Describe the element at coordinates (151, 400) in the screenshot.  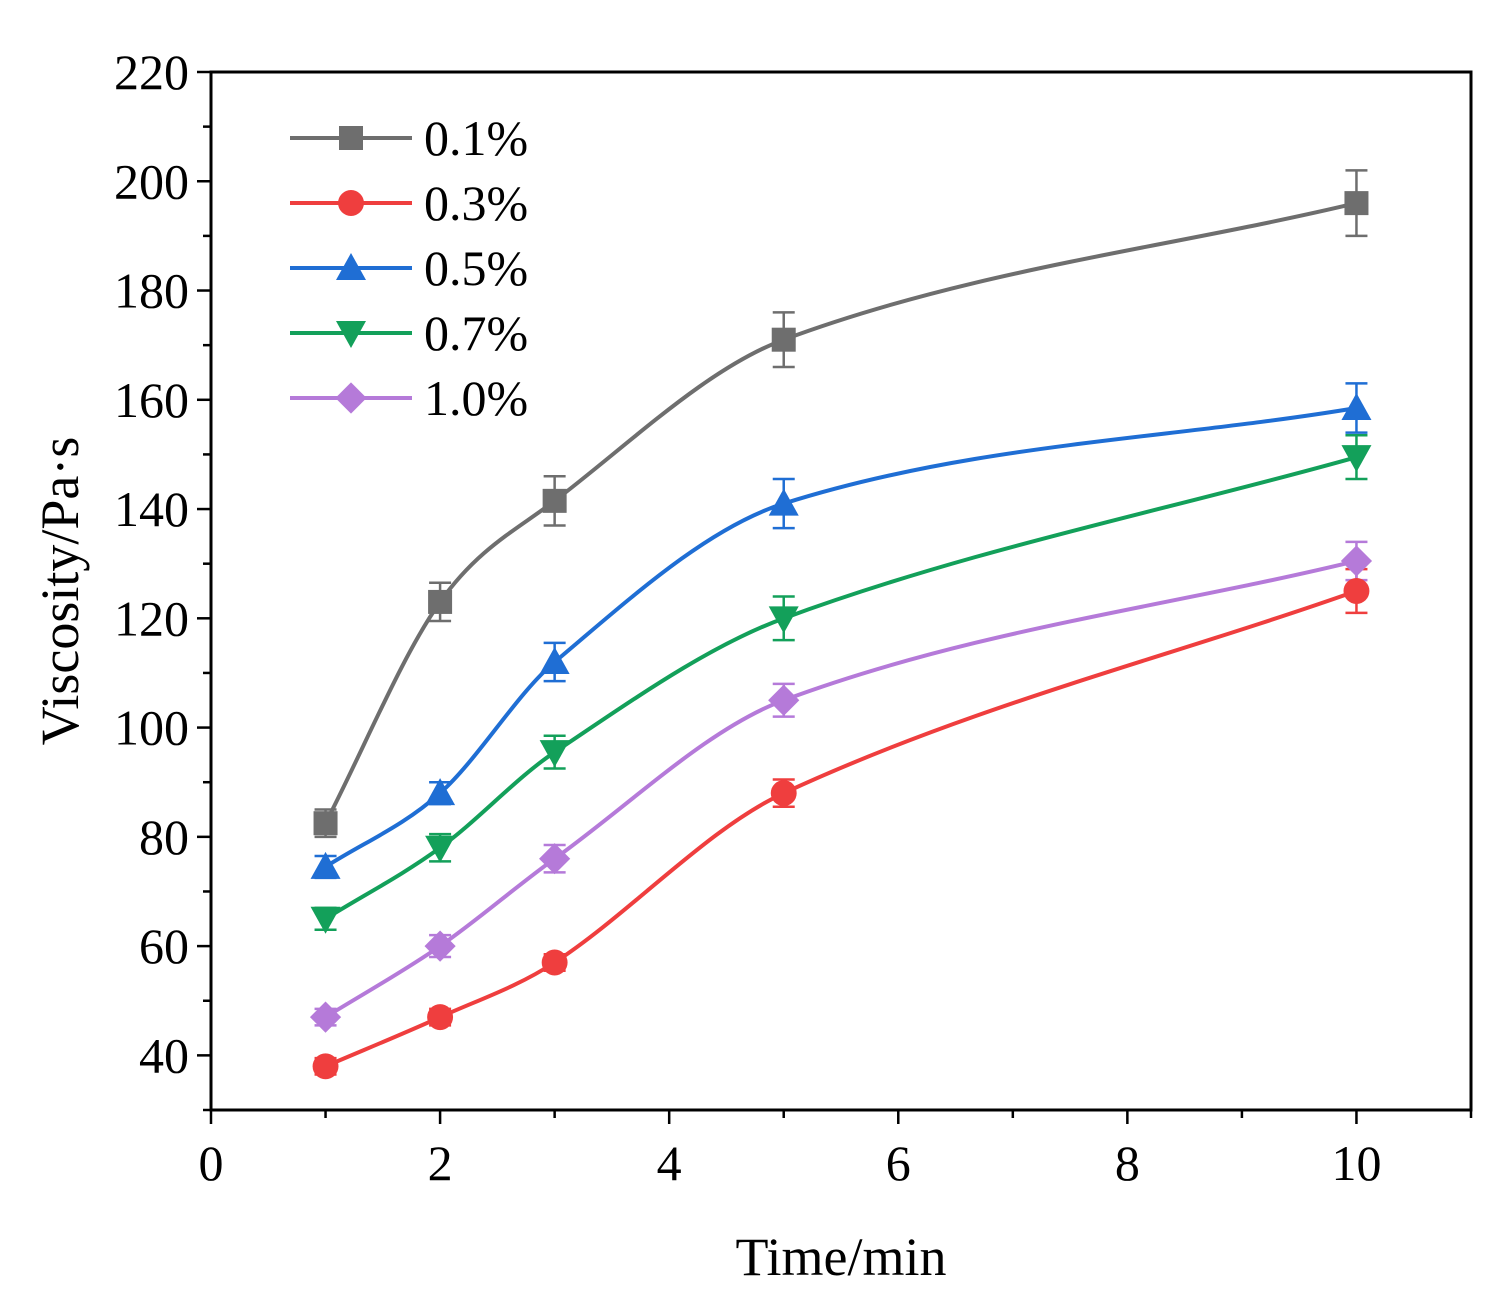
I see `y-tick-label: 160` at that location.